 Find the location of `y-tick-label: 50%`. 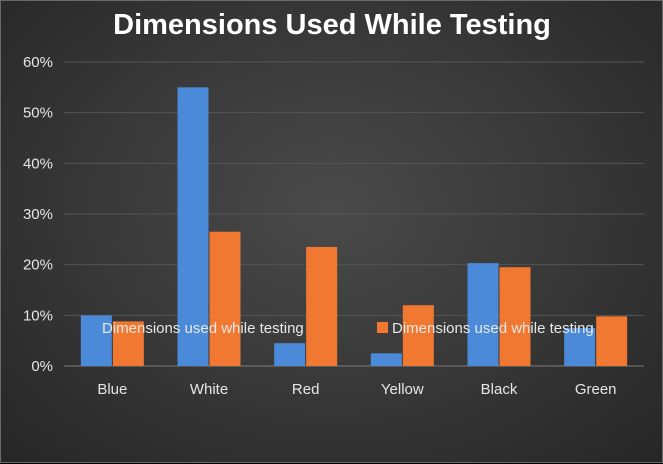

y-tick-label: 50% is located at coordinates (38, 113).